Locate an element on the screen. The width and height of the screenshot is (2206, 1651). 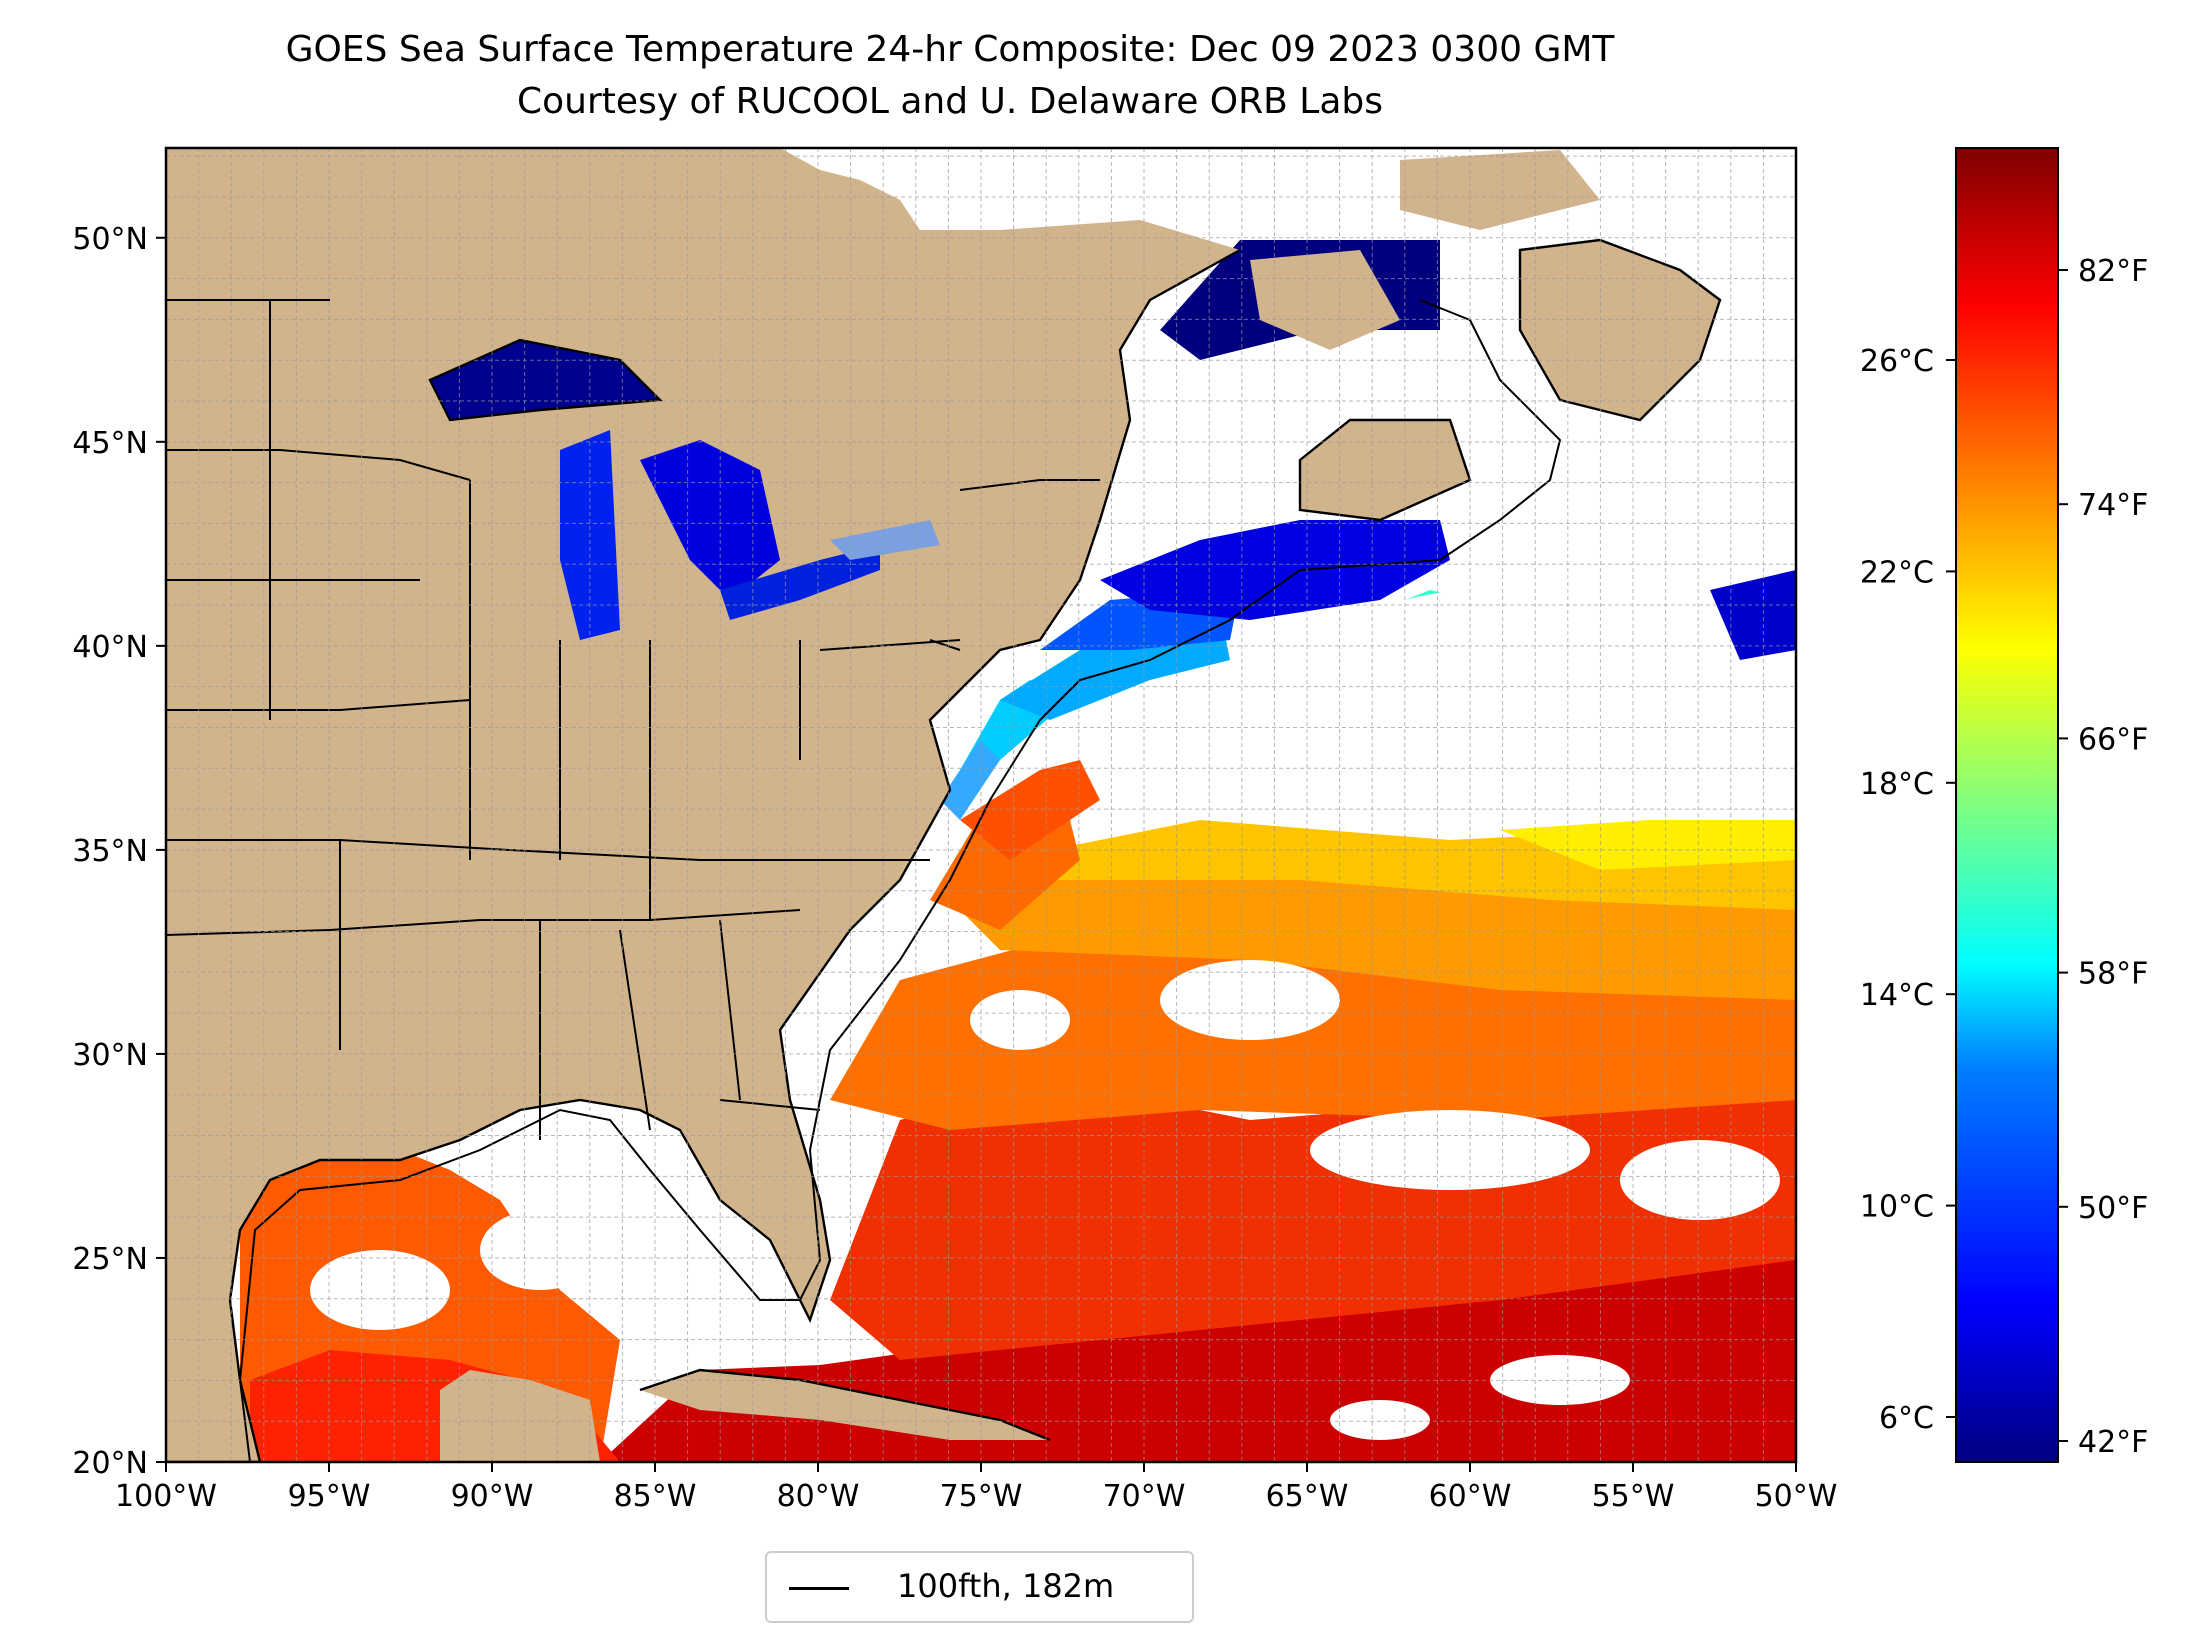
legend-line-swatch is located at coordinates (819, 1588).